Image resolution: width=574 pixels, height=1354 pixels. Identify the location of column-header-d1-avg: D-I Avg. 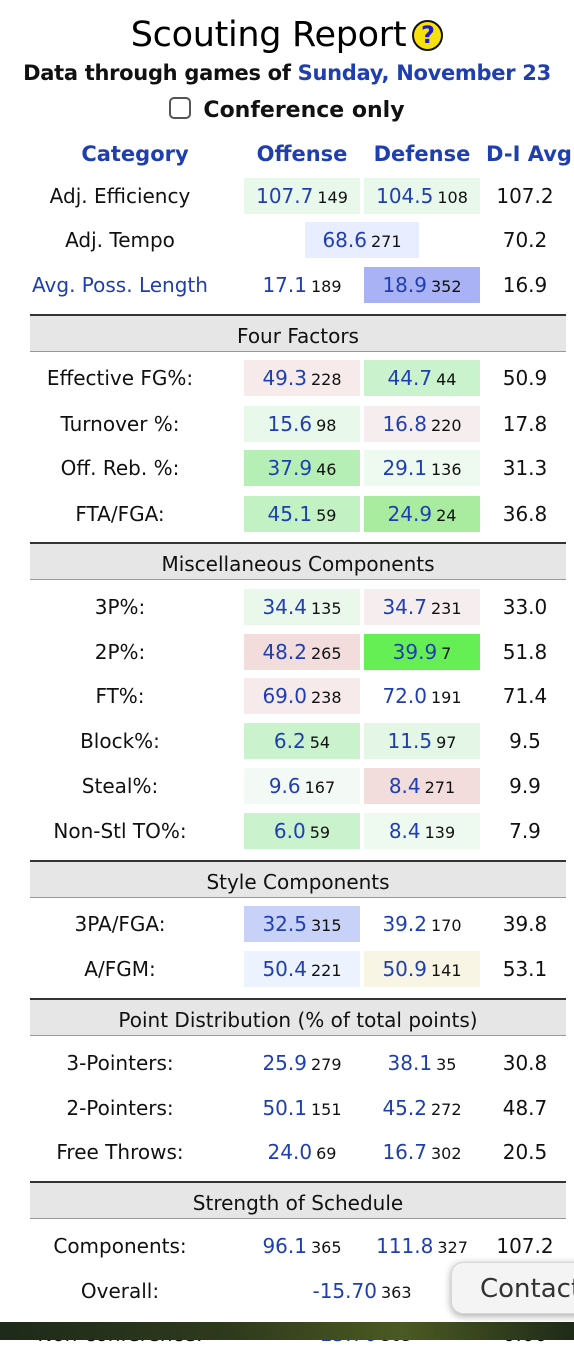
(529, 154).